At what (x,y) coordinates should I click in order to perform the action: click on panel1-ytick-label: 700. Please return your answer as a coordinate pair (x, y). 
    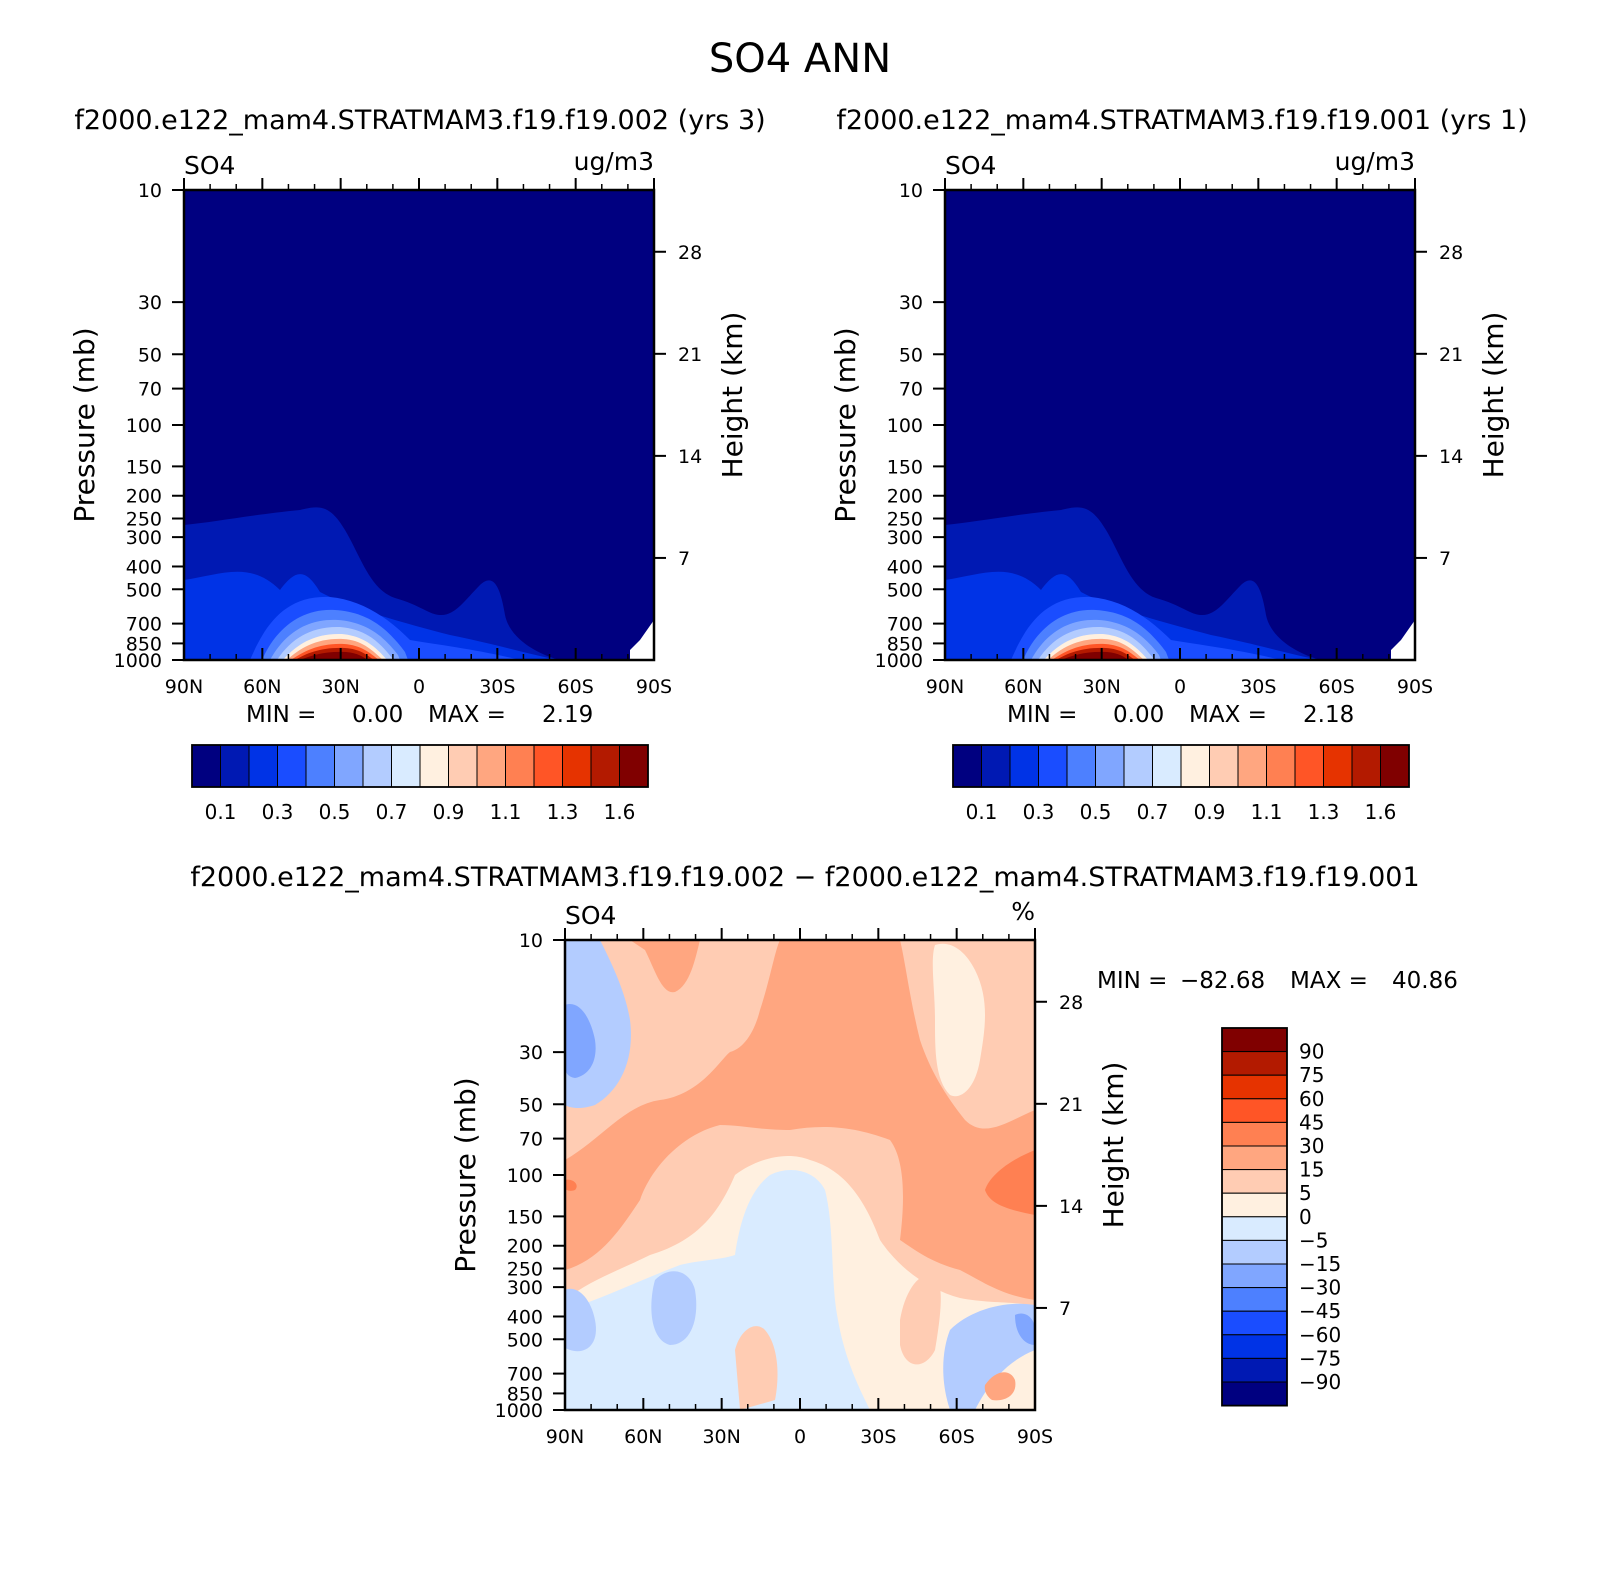
    Looking at the image, I should click on (144, 625).